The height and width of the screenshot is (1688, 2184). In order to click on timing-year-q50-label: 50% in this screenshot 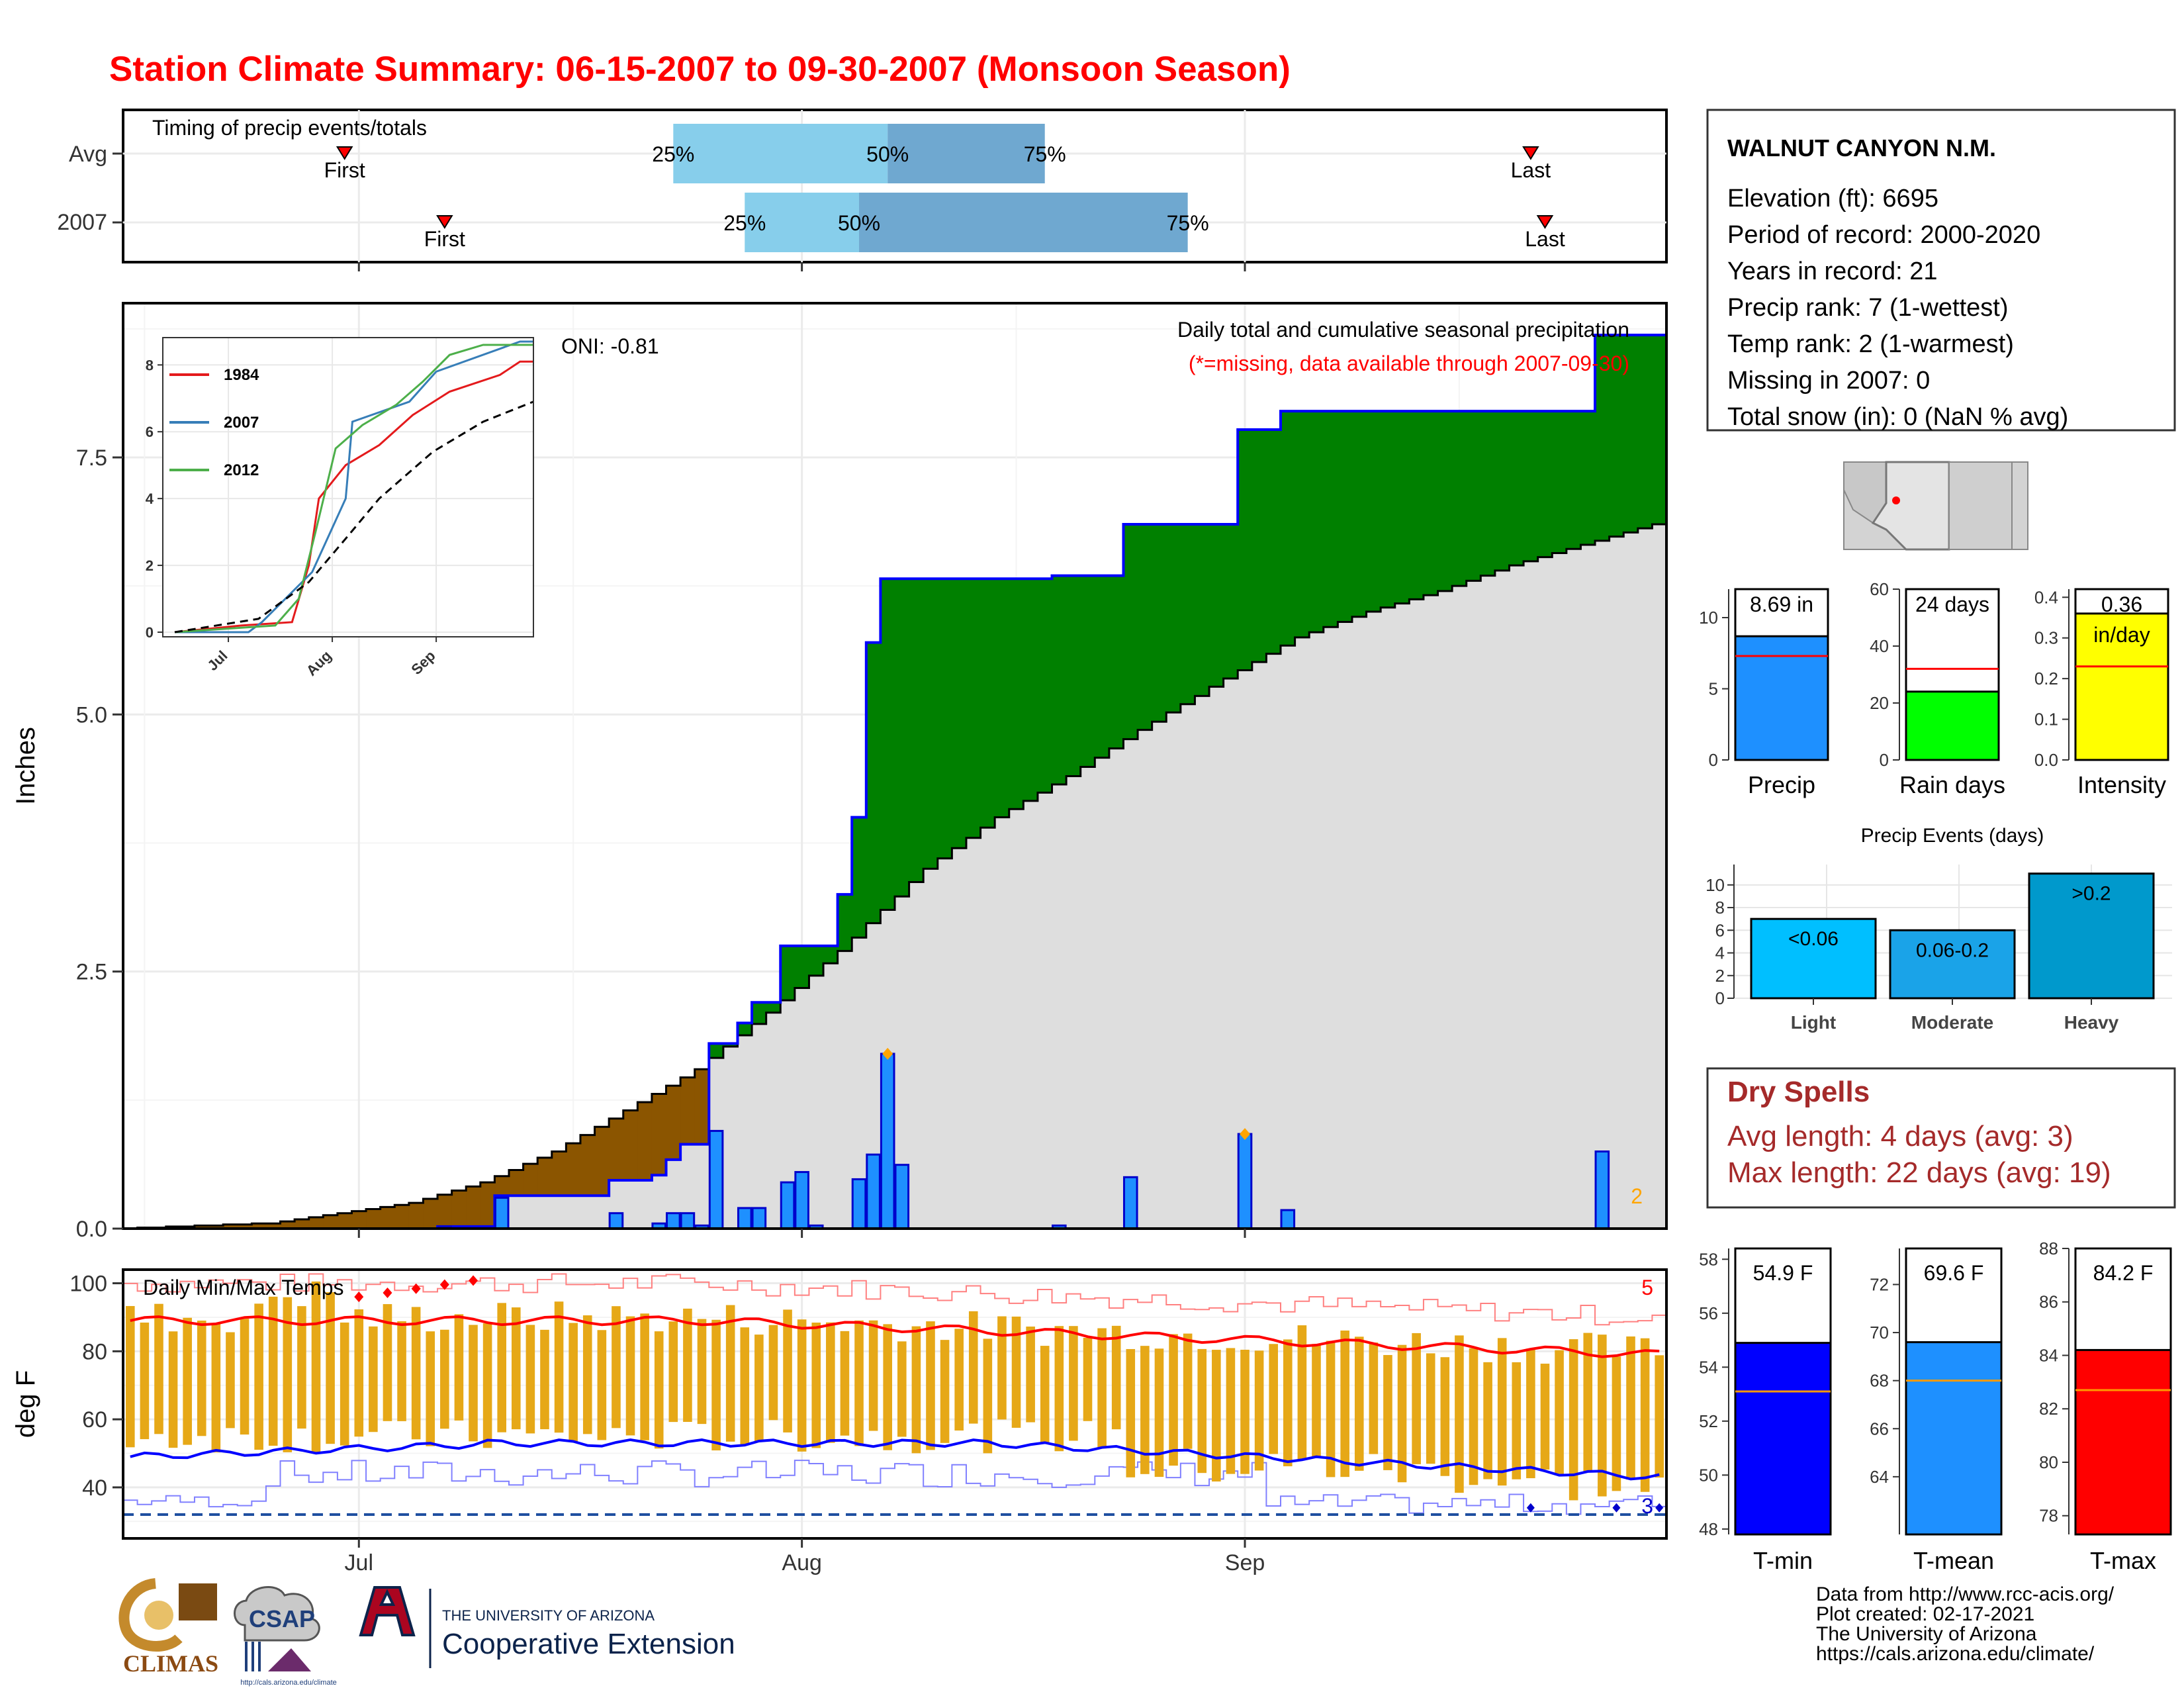, I will do `click(859, 223)`.